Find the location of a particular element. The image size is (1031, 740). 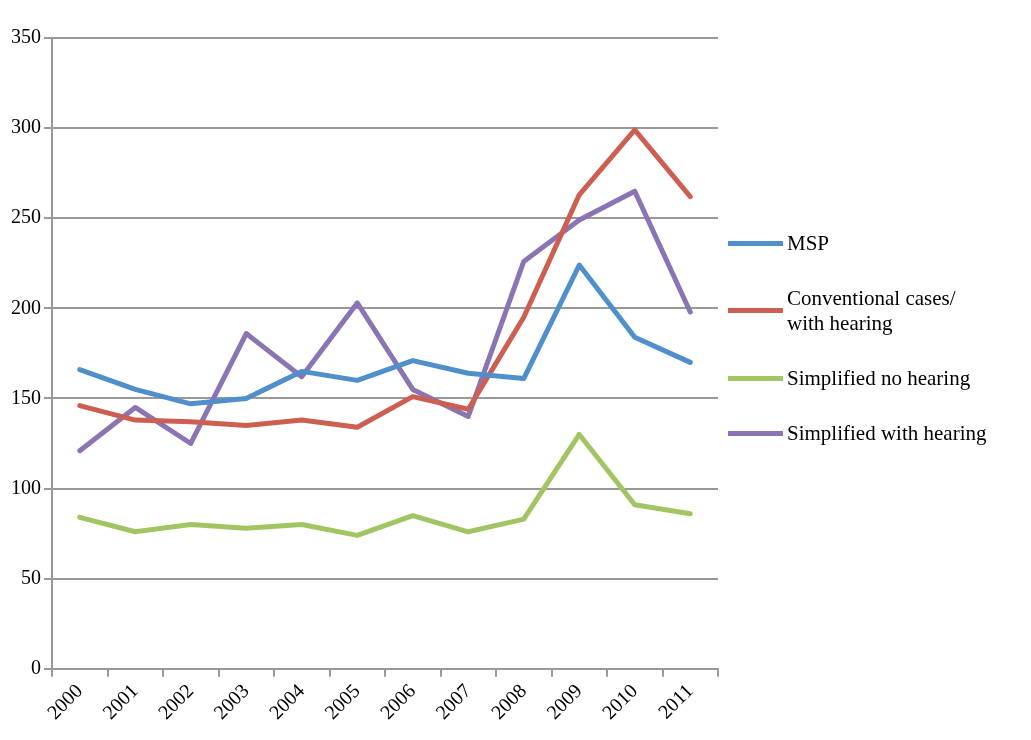

legend-label: MSP is located at coordinates (809, 243).